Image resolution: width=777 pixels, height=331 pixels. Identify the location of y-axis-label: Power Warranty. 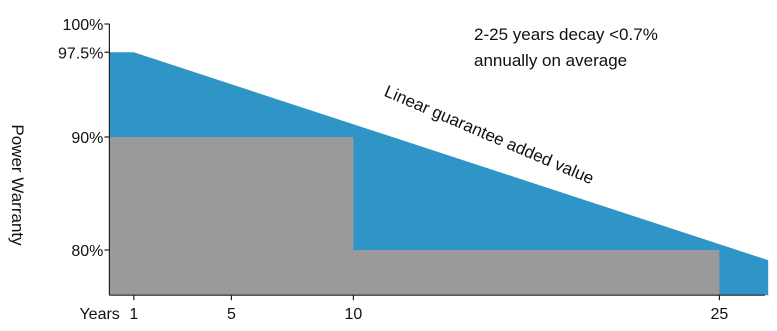
(17, 185).